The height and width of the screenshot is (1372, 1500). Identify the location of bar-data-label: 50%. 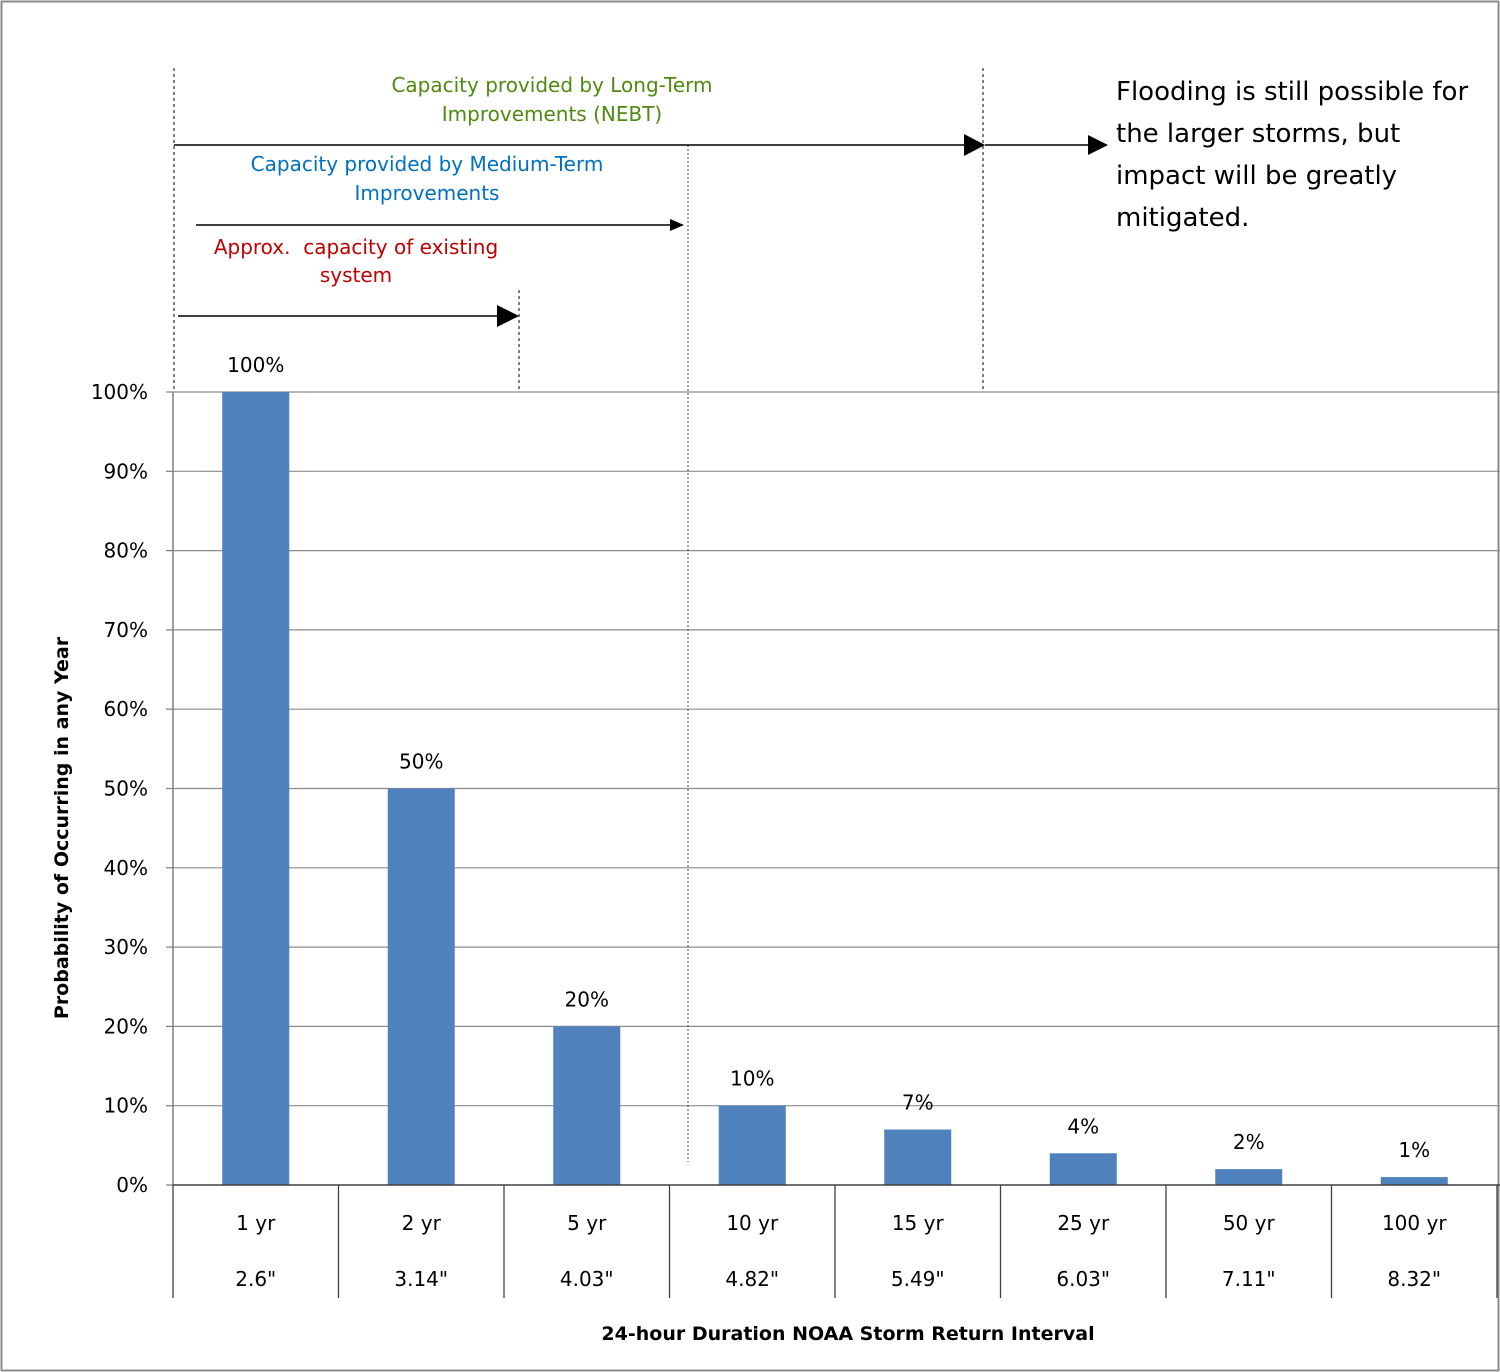
(421, 762).